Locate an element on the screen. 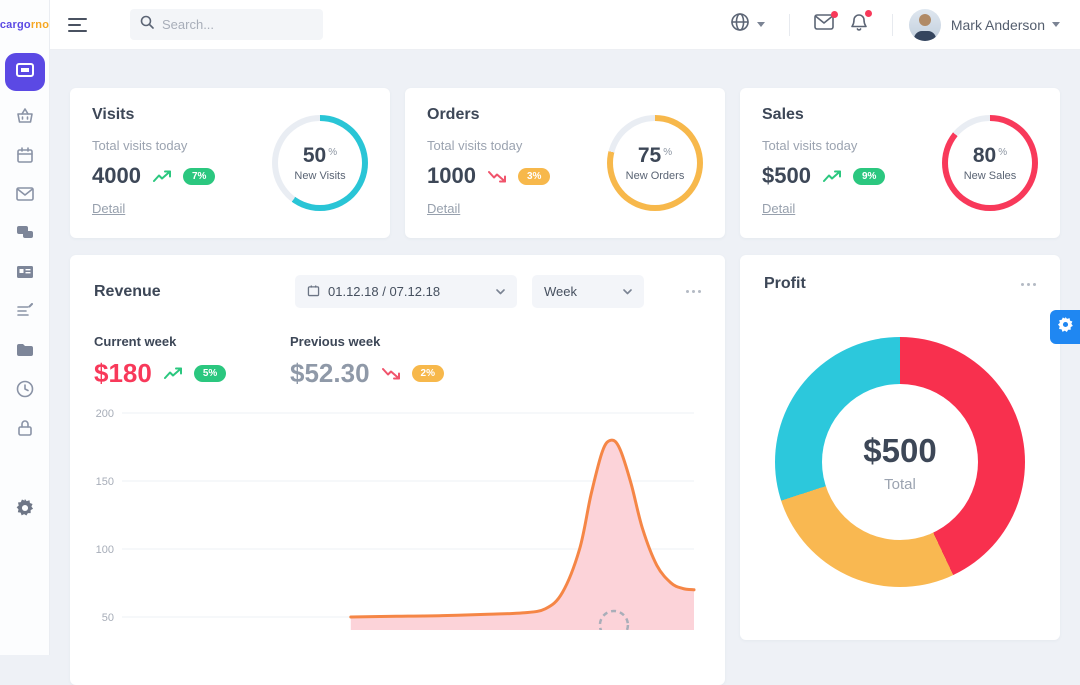  stat-value: $500 is located at coordinates (786, 175).